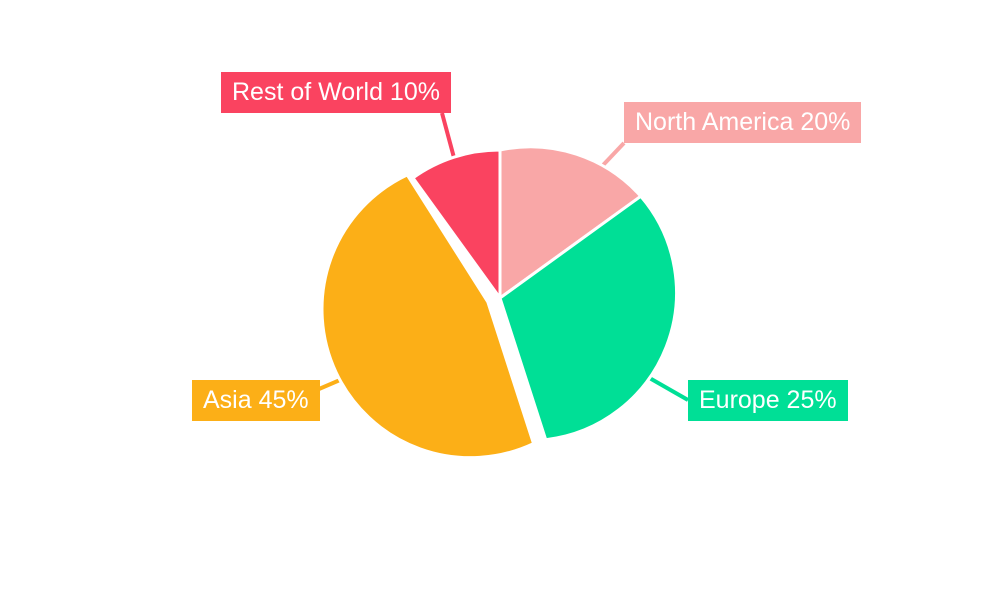 This screenshot has width=1000, height=600. I want to click on pie-label-asia: Asia 45%, so click(256, 400).